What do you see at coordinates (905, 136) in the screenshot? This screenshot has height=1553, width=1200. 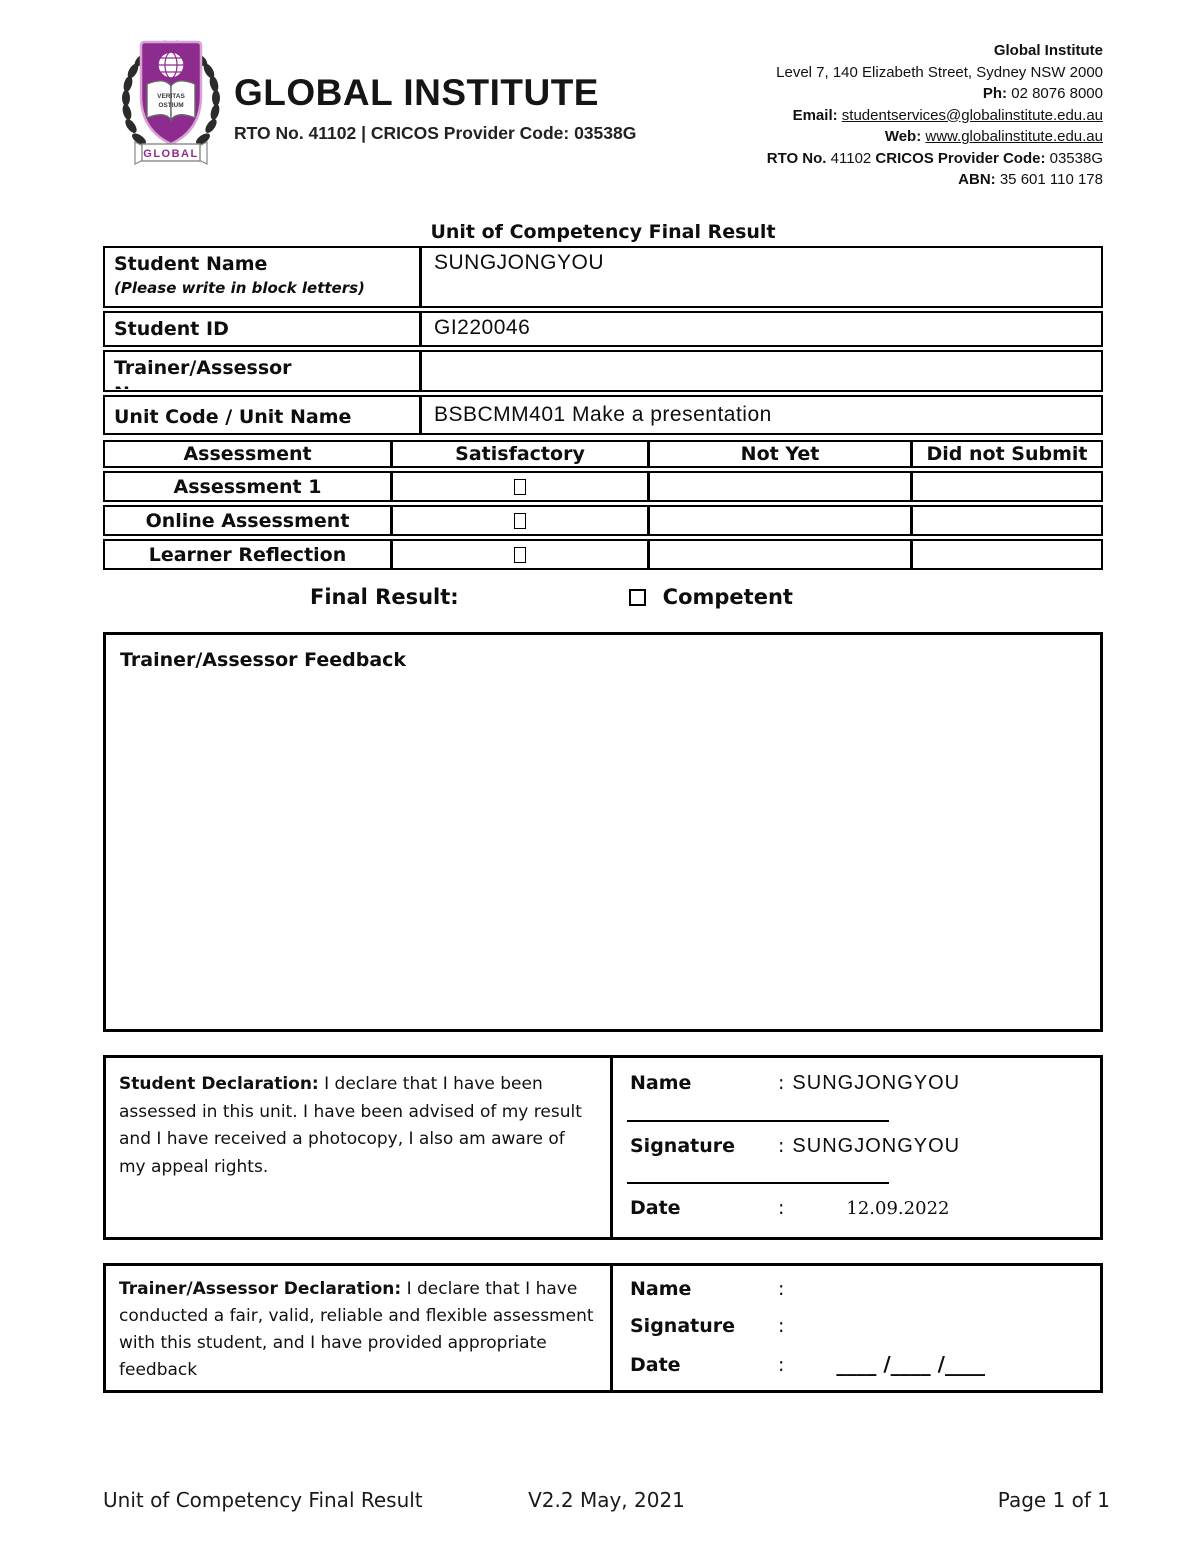 I see `web-label: Web:` at bounding box center [905, 136].